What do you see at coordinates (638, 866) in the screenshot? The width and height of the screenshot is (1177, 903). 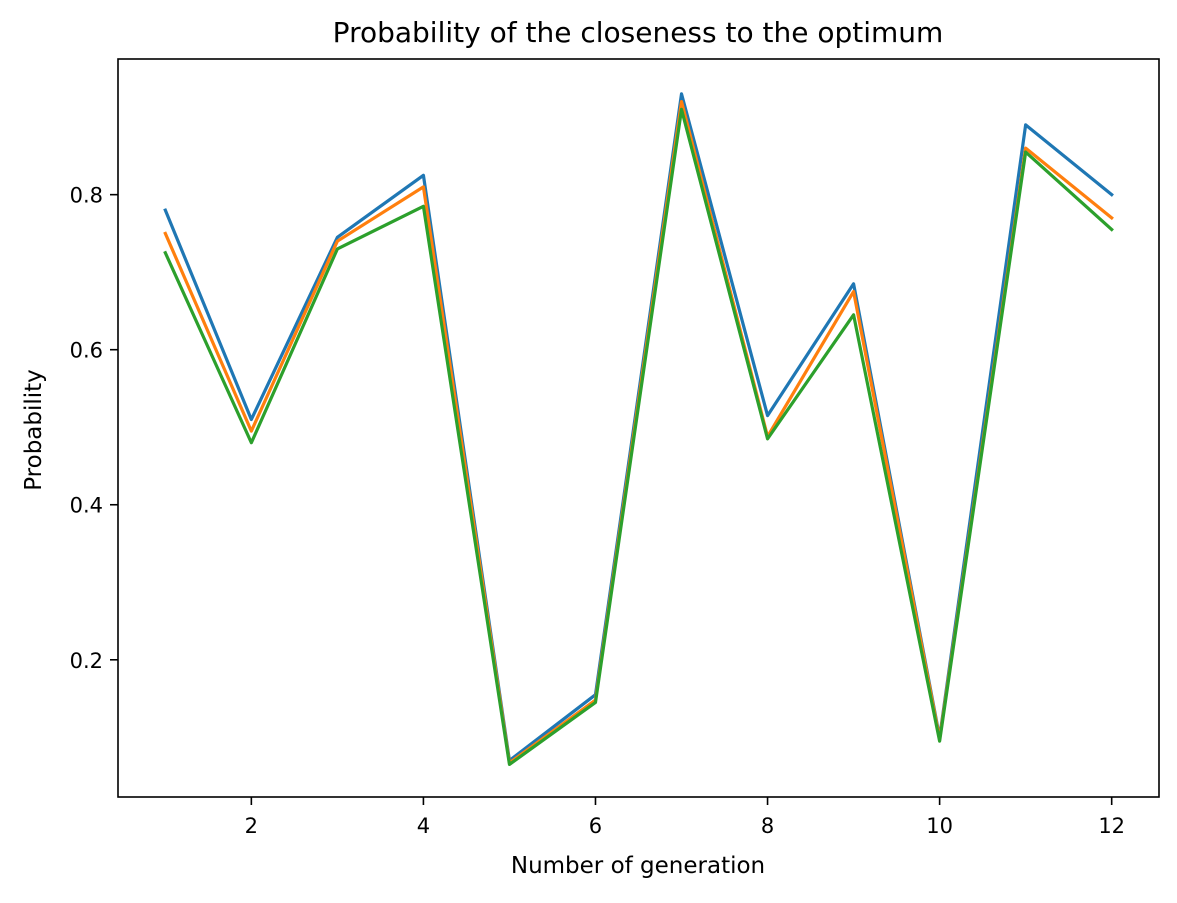 I see `x-axis-label: Number of generation` at bounding box center [638, 866].